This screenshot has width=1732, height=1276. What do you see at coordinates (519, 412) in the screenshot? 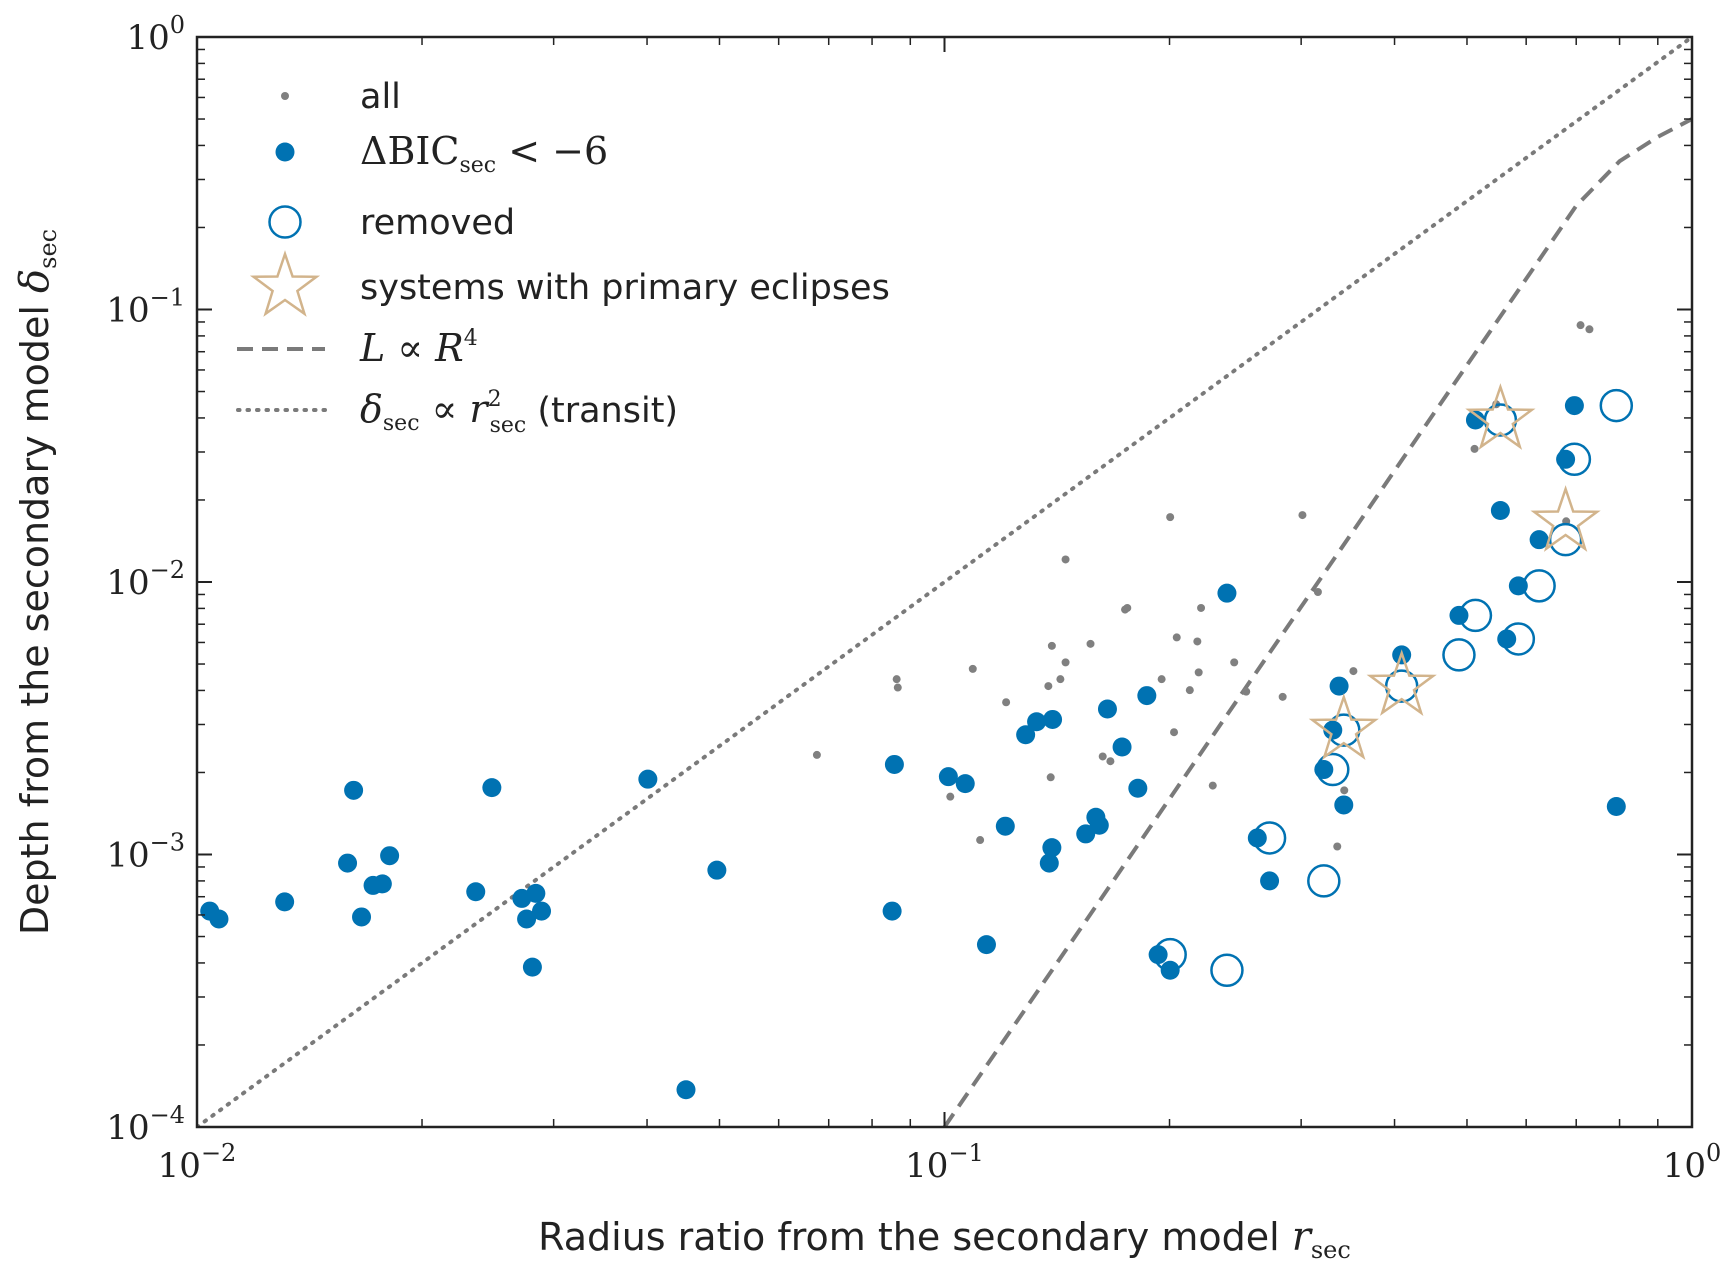
I see `legend-label-dotted: δsec ∝ r2 sec (transit)` at bounding box center [519, 412].